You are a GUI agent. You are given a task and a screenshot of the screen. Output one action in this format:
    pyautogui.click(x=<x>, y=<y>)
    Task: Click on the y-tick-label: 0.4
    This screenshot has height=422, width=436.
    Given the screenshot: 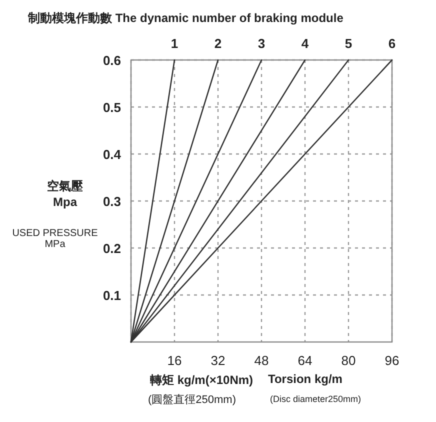 What is the action you would take?
    pyautogui.click(x=112, y=154)
    